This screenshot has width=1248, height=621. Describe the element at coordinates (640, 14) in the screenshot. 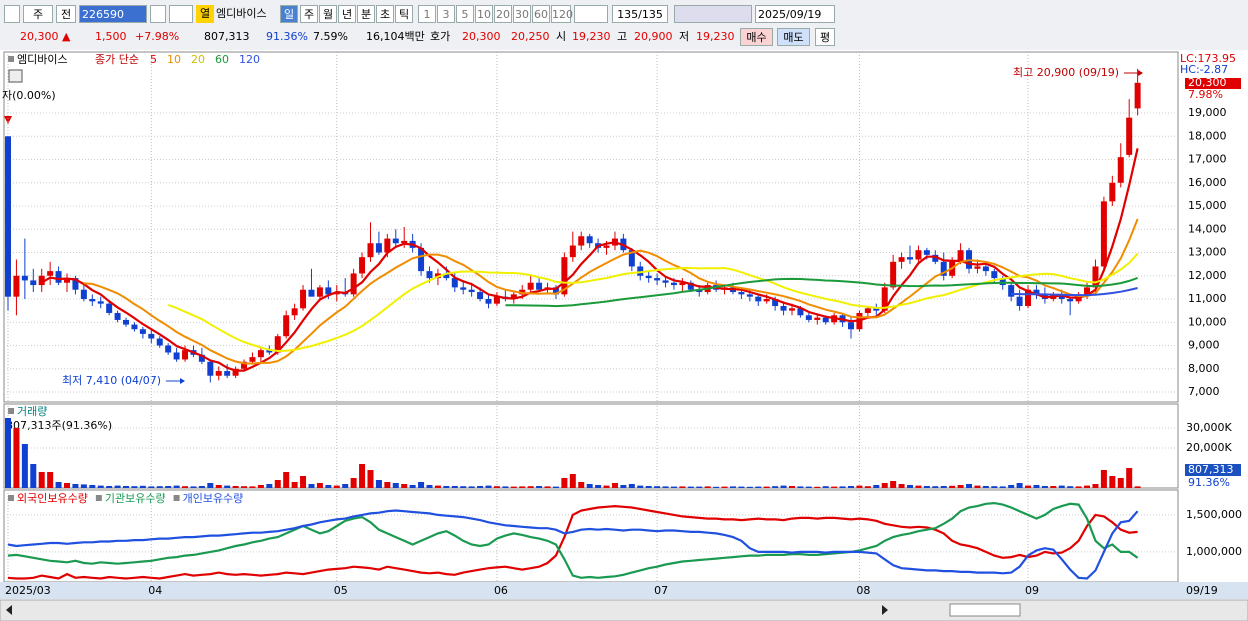

I see `count-input: 135/135` at that location.